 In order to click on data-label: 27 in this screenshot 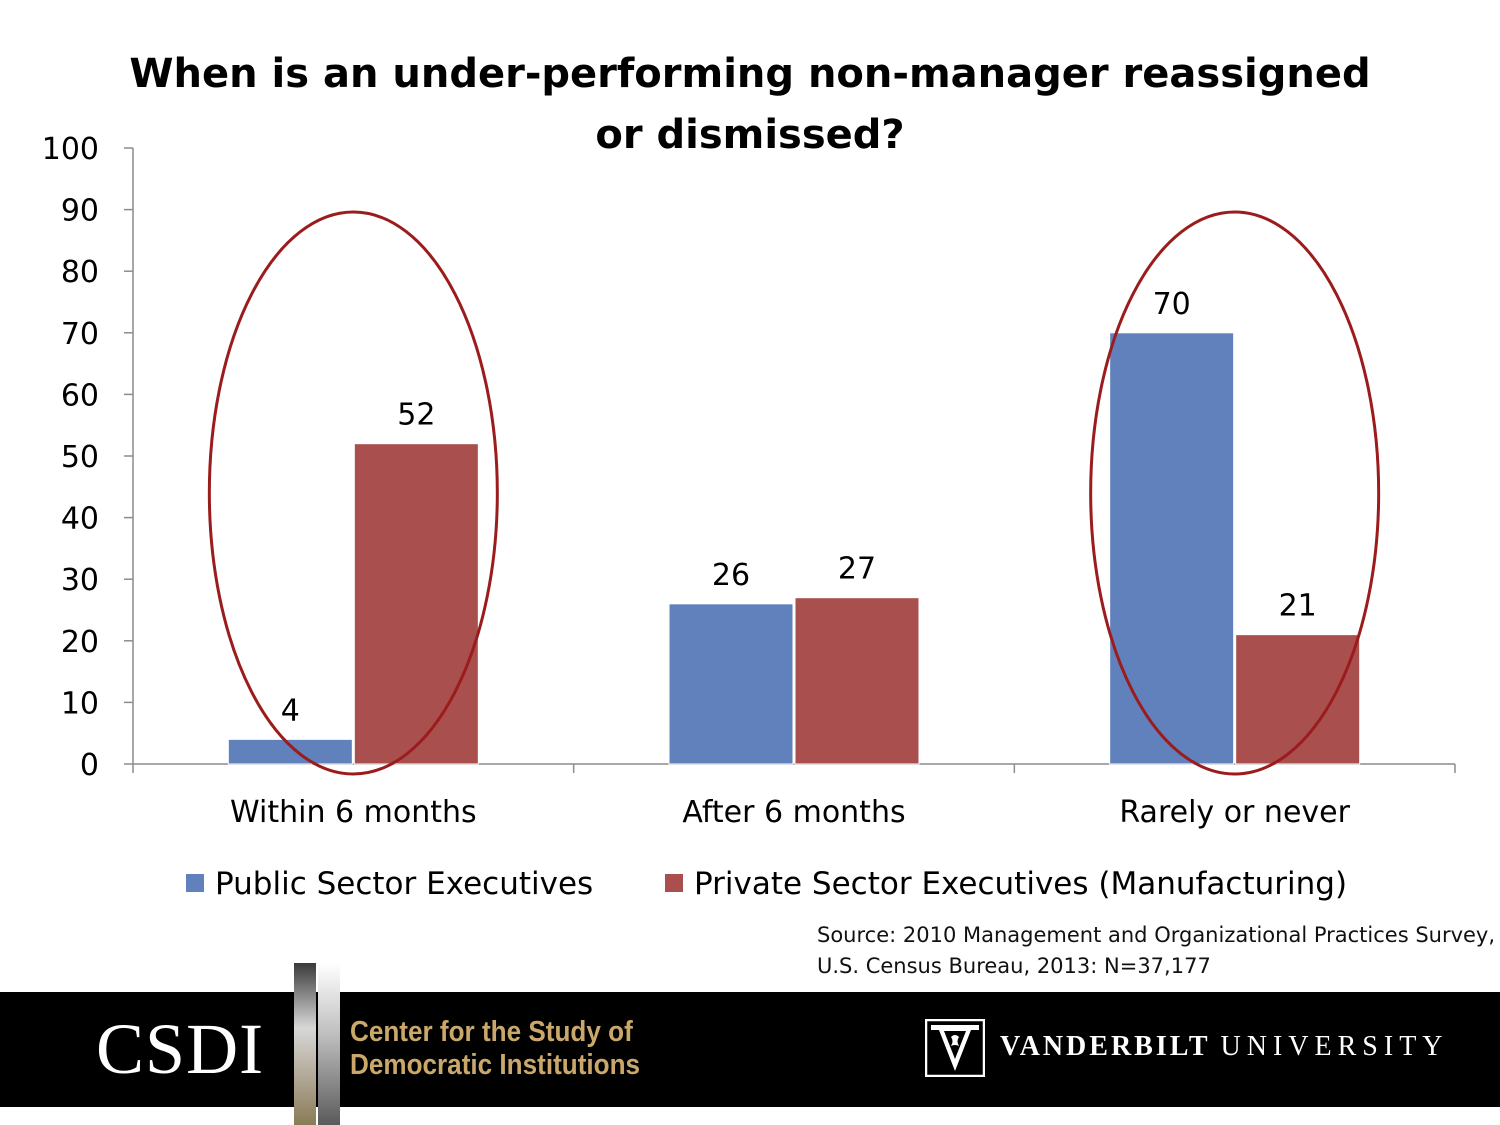, I will do `click(857, 569)`.